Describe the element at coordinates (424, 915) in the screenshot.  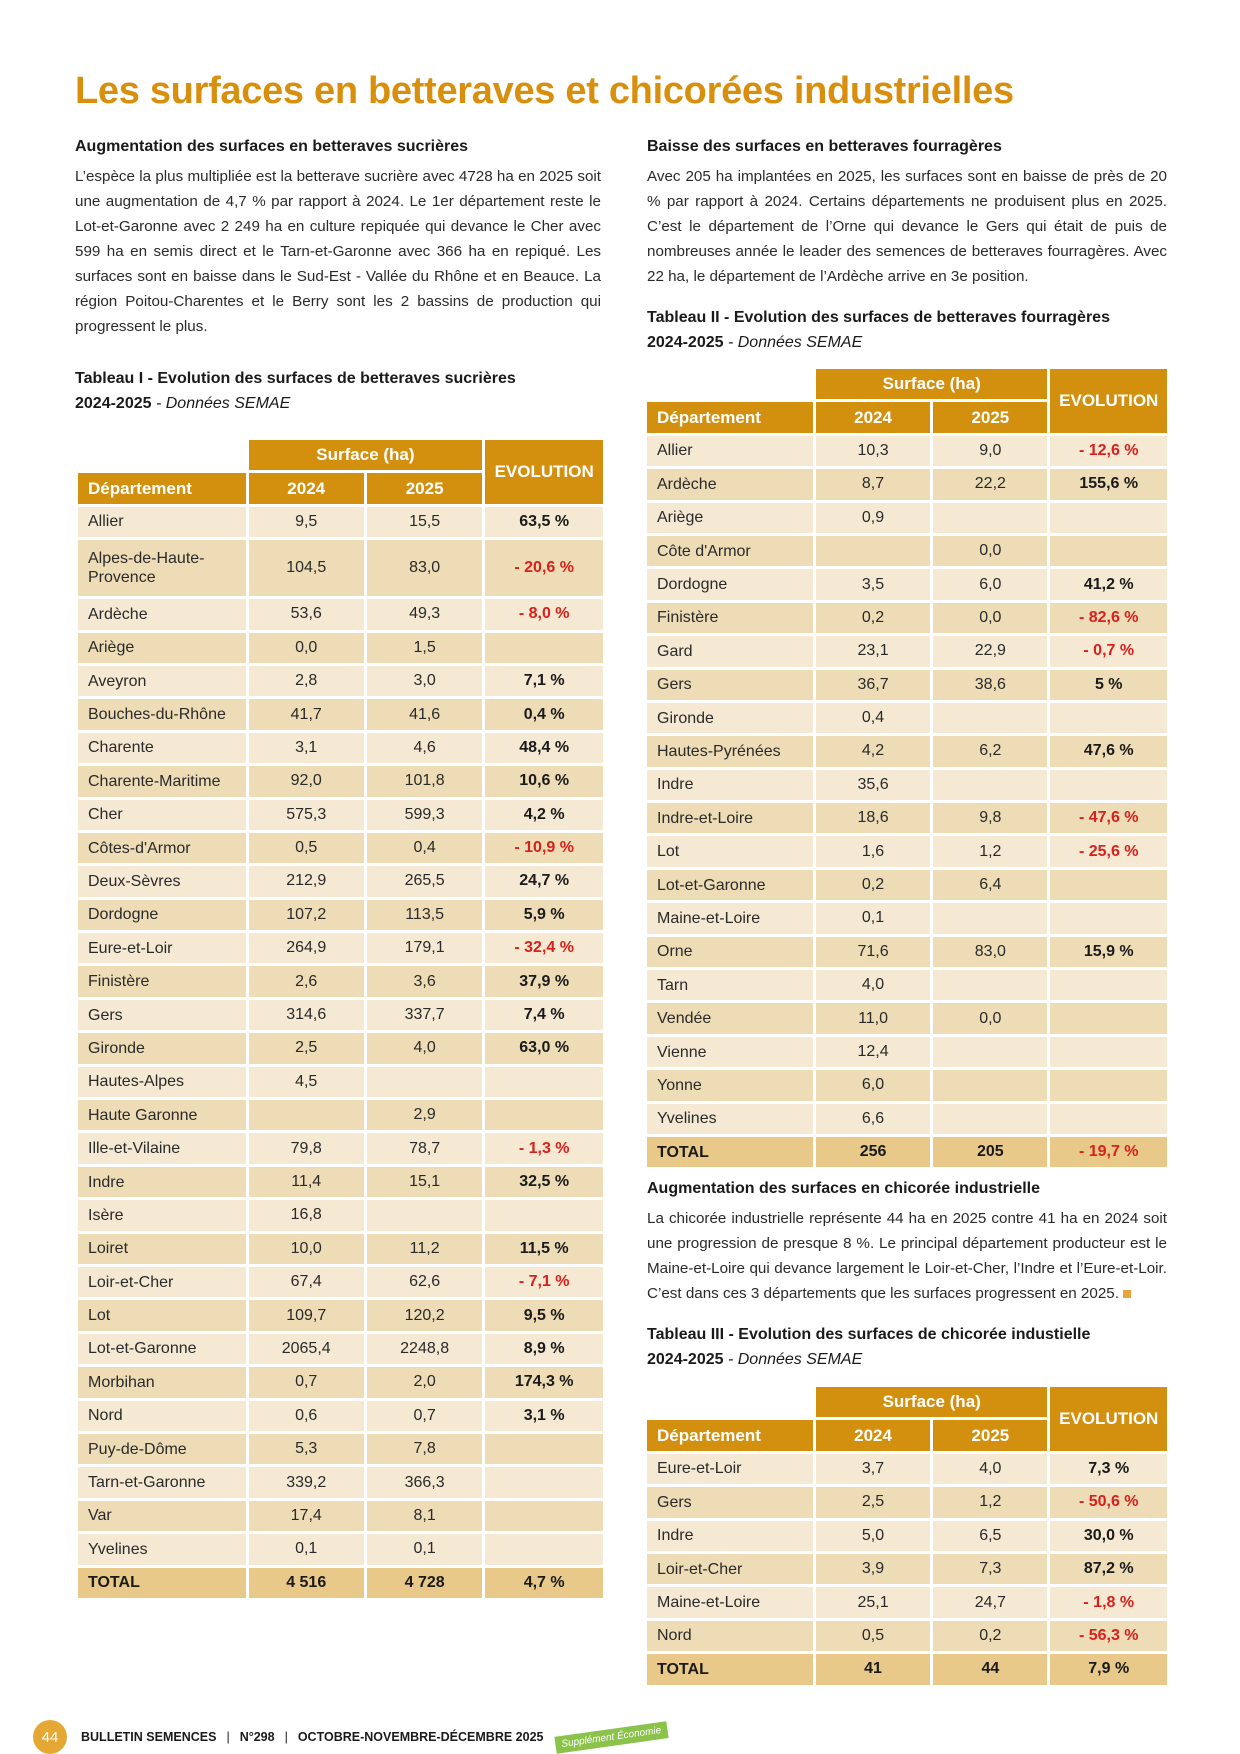
I see `cell-2025: 113,5` at that location.